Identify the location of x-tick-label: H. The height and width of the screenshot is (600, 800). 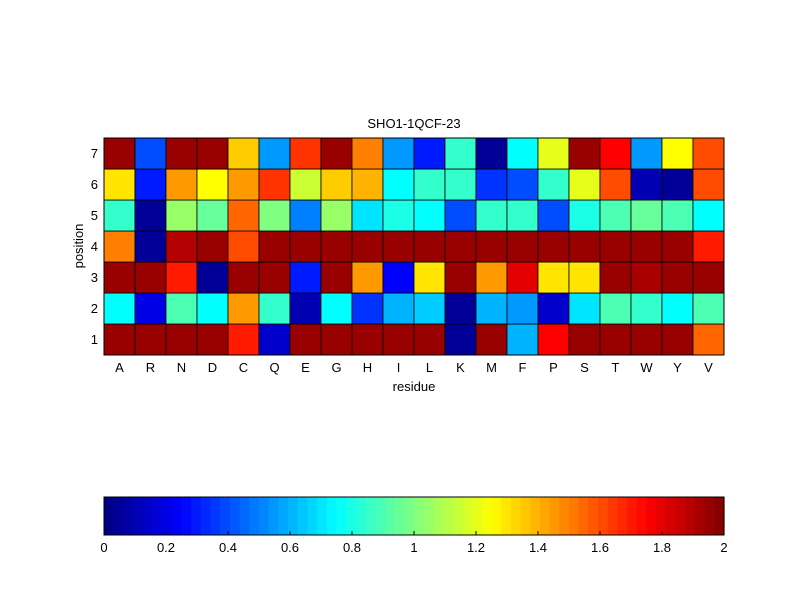
(367, 367).